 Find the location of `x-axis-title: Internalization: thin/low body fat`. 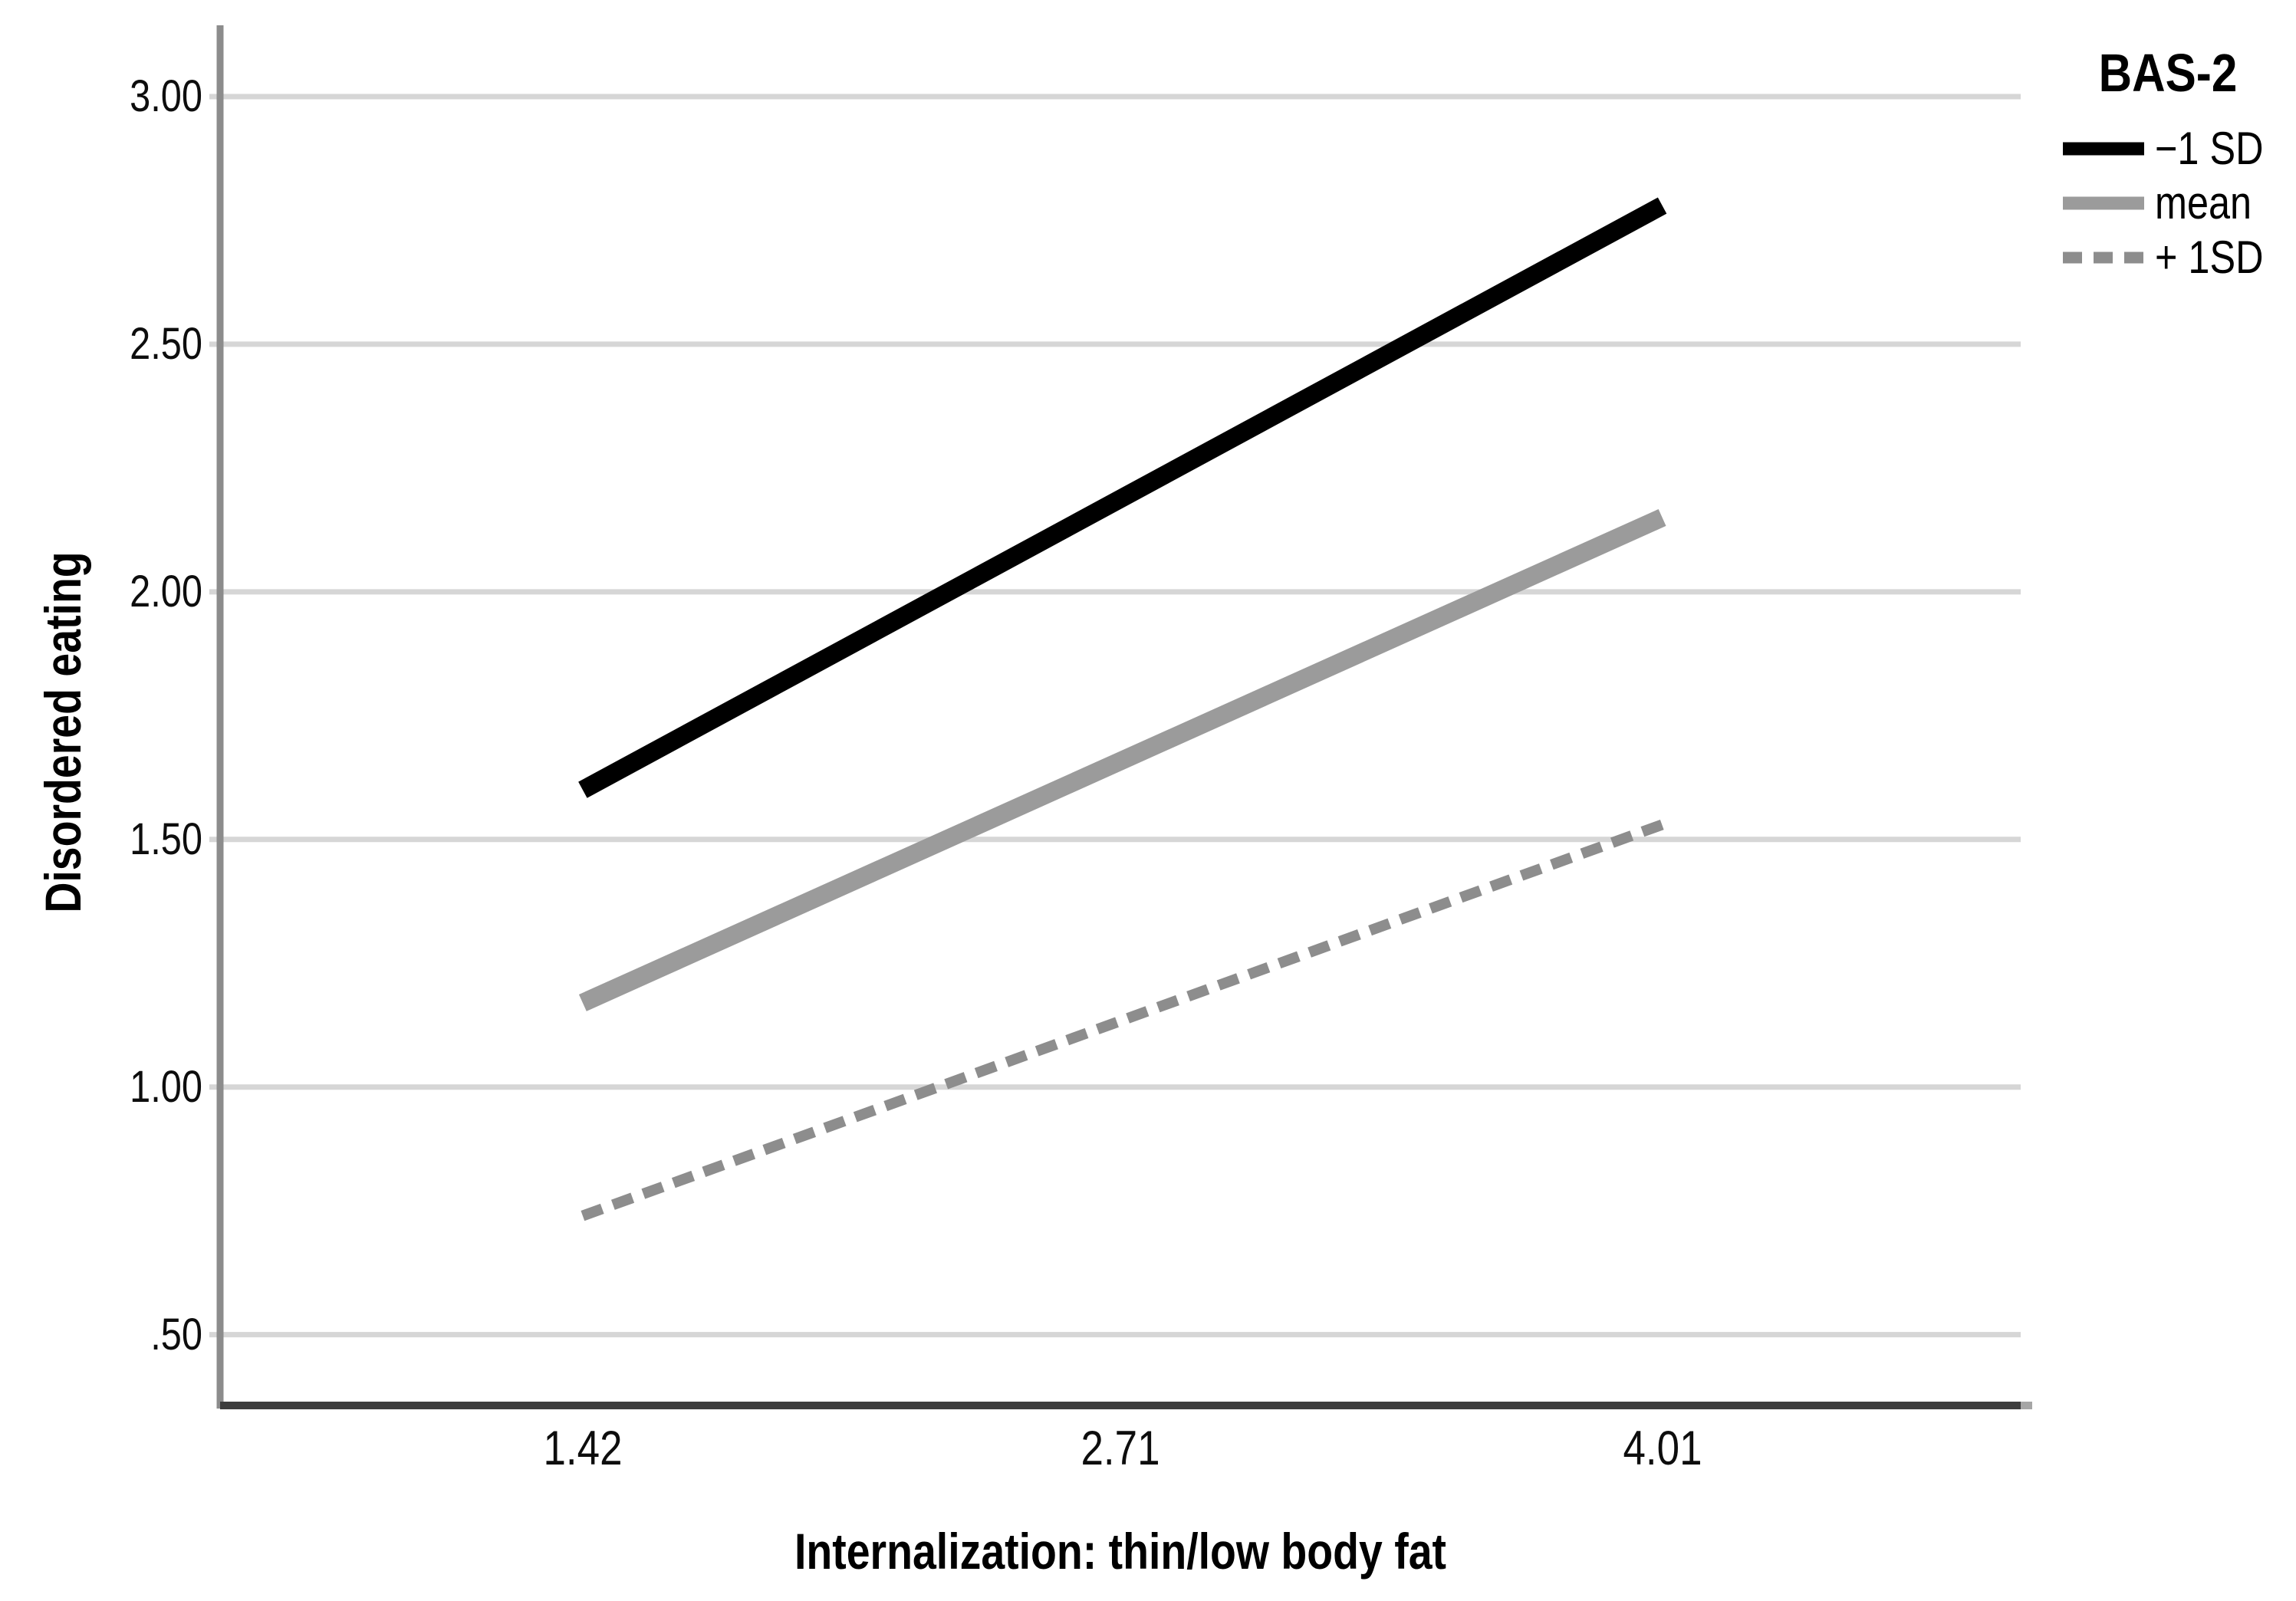

x-axis-title: Internalization: thin/low body fat is located at coordinates (1120, 1551).